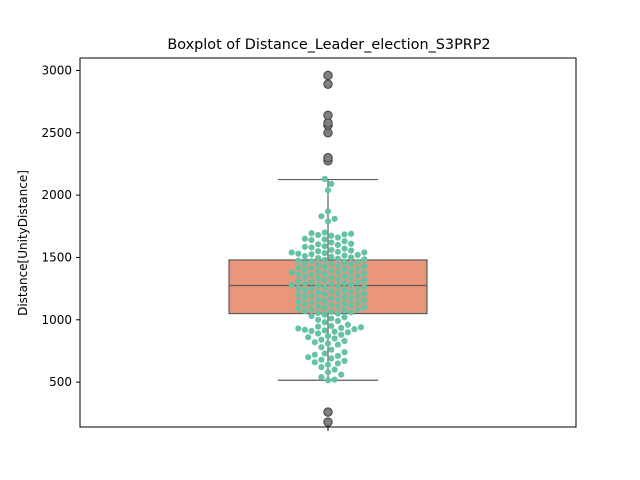  I want to click on y-tick-label: 1000, so click(56, 320).